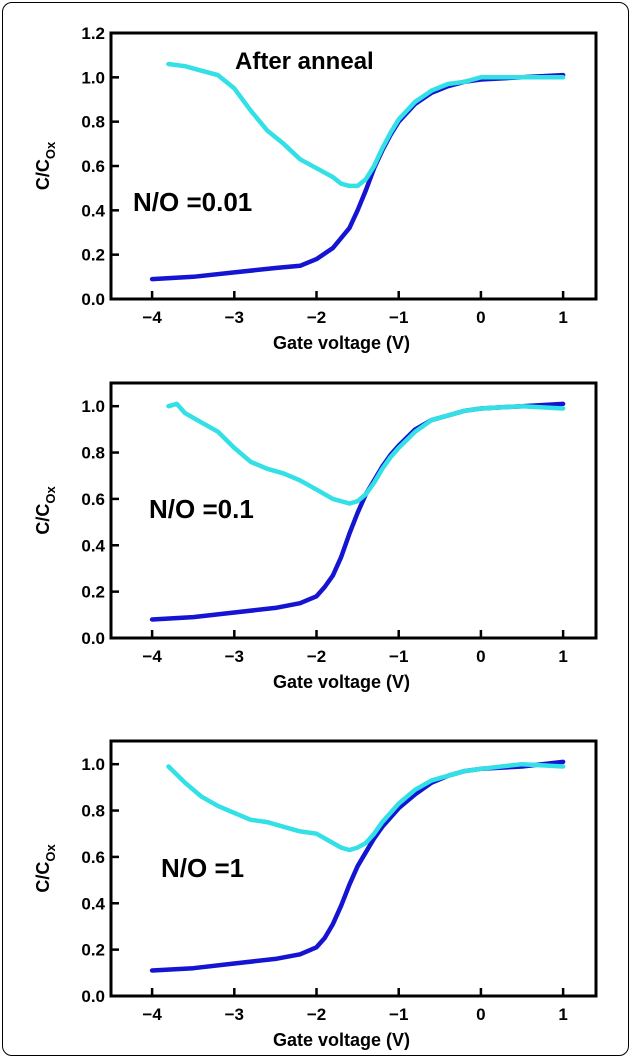 The image size is (633, 1060). Describe the element at coordinates (43, 877) in the screenshot. I see `y-axis-label-main: C/C` at that location.